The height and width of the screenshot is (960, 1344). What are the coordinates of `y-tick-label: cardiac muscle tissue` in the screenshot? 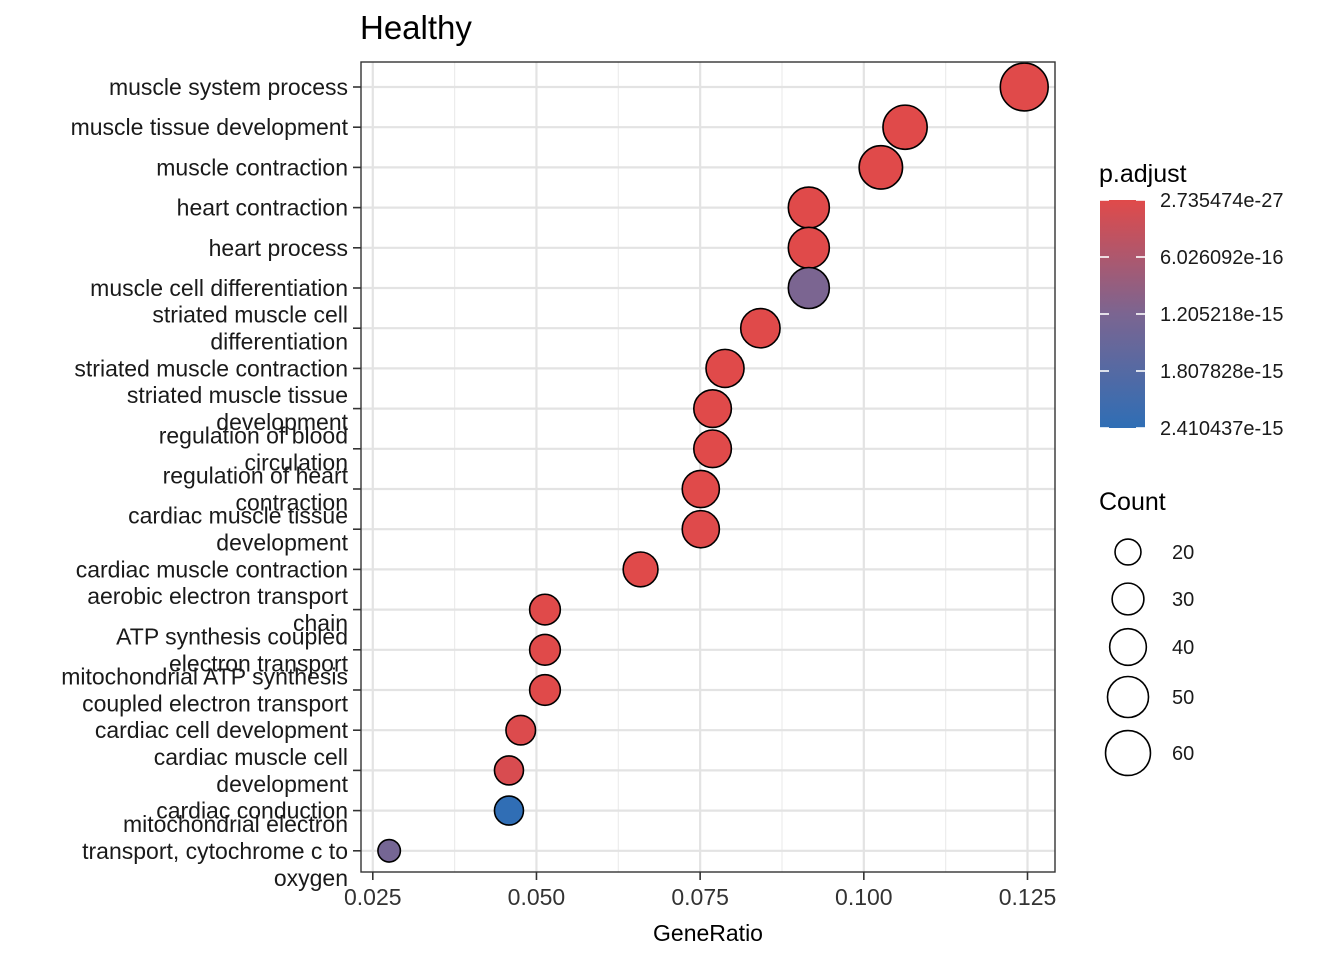 It's located at (238, 516).